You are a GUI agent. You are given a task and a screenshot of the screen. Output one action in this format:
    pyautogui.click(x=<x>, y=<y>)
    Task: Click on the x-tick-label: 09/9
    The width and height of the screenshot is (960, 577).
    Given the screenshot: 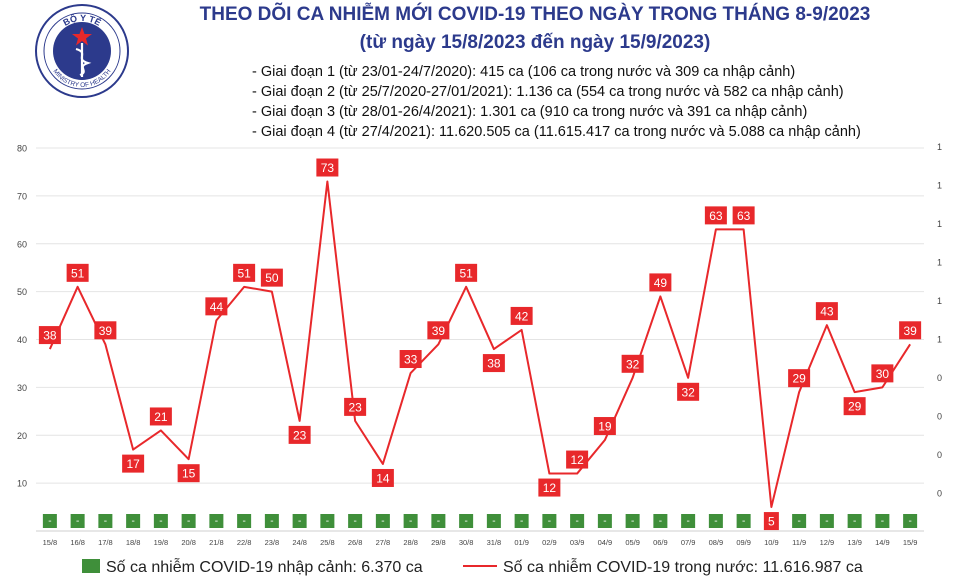 What is the action you would take?
    pyautogui.click(x=743, y=542)
    